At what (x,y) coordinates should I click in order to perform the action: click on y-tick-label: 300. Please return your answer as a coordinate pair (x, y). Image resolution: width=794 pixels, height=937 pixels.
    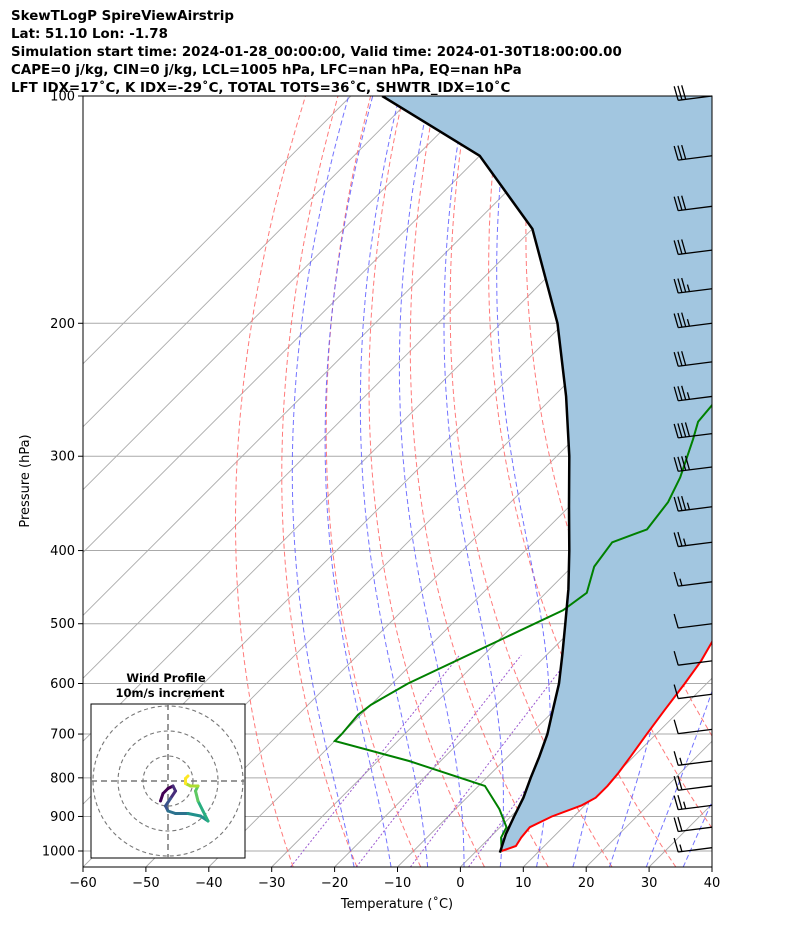
    Looking at the image, I should click on (62, 457).